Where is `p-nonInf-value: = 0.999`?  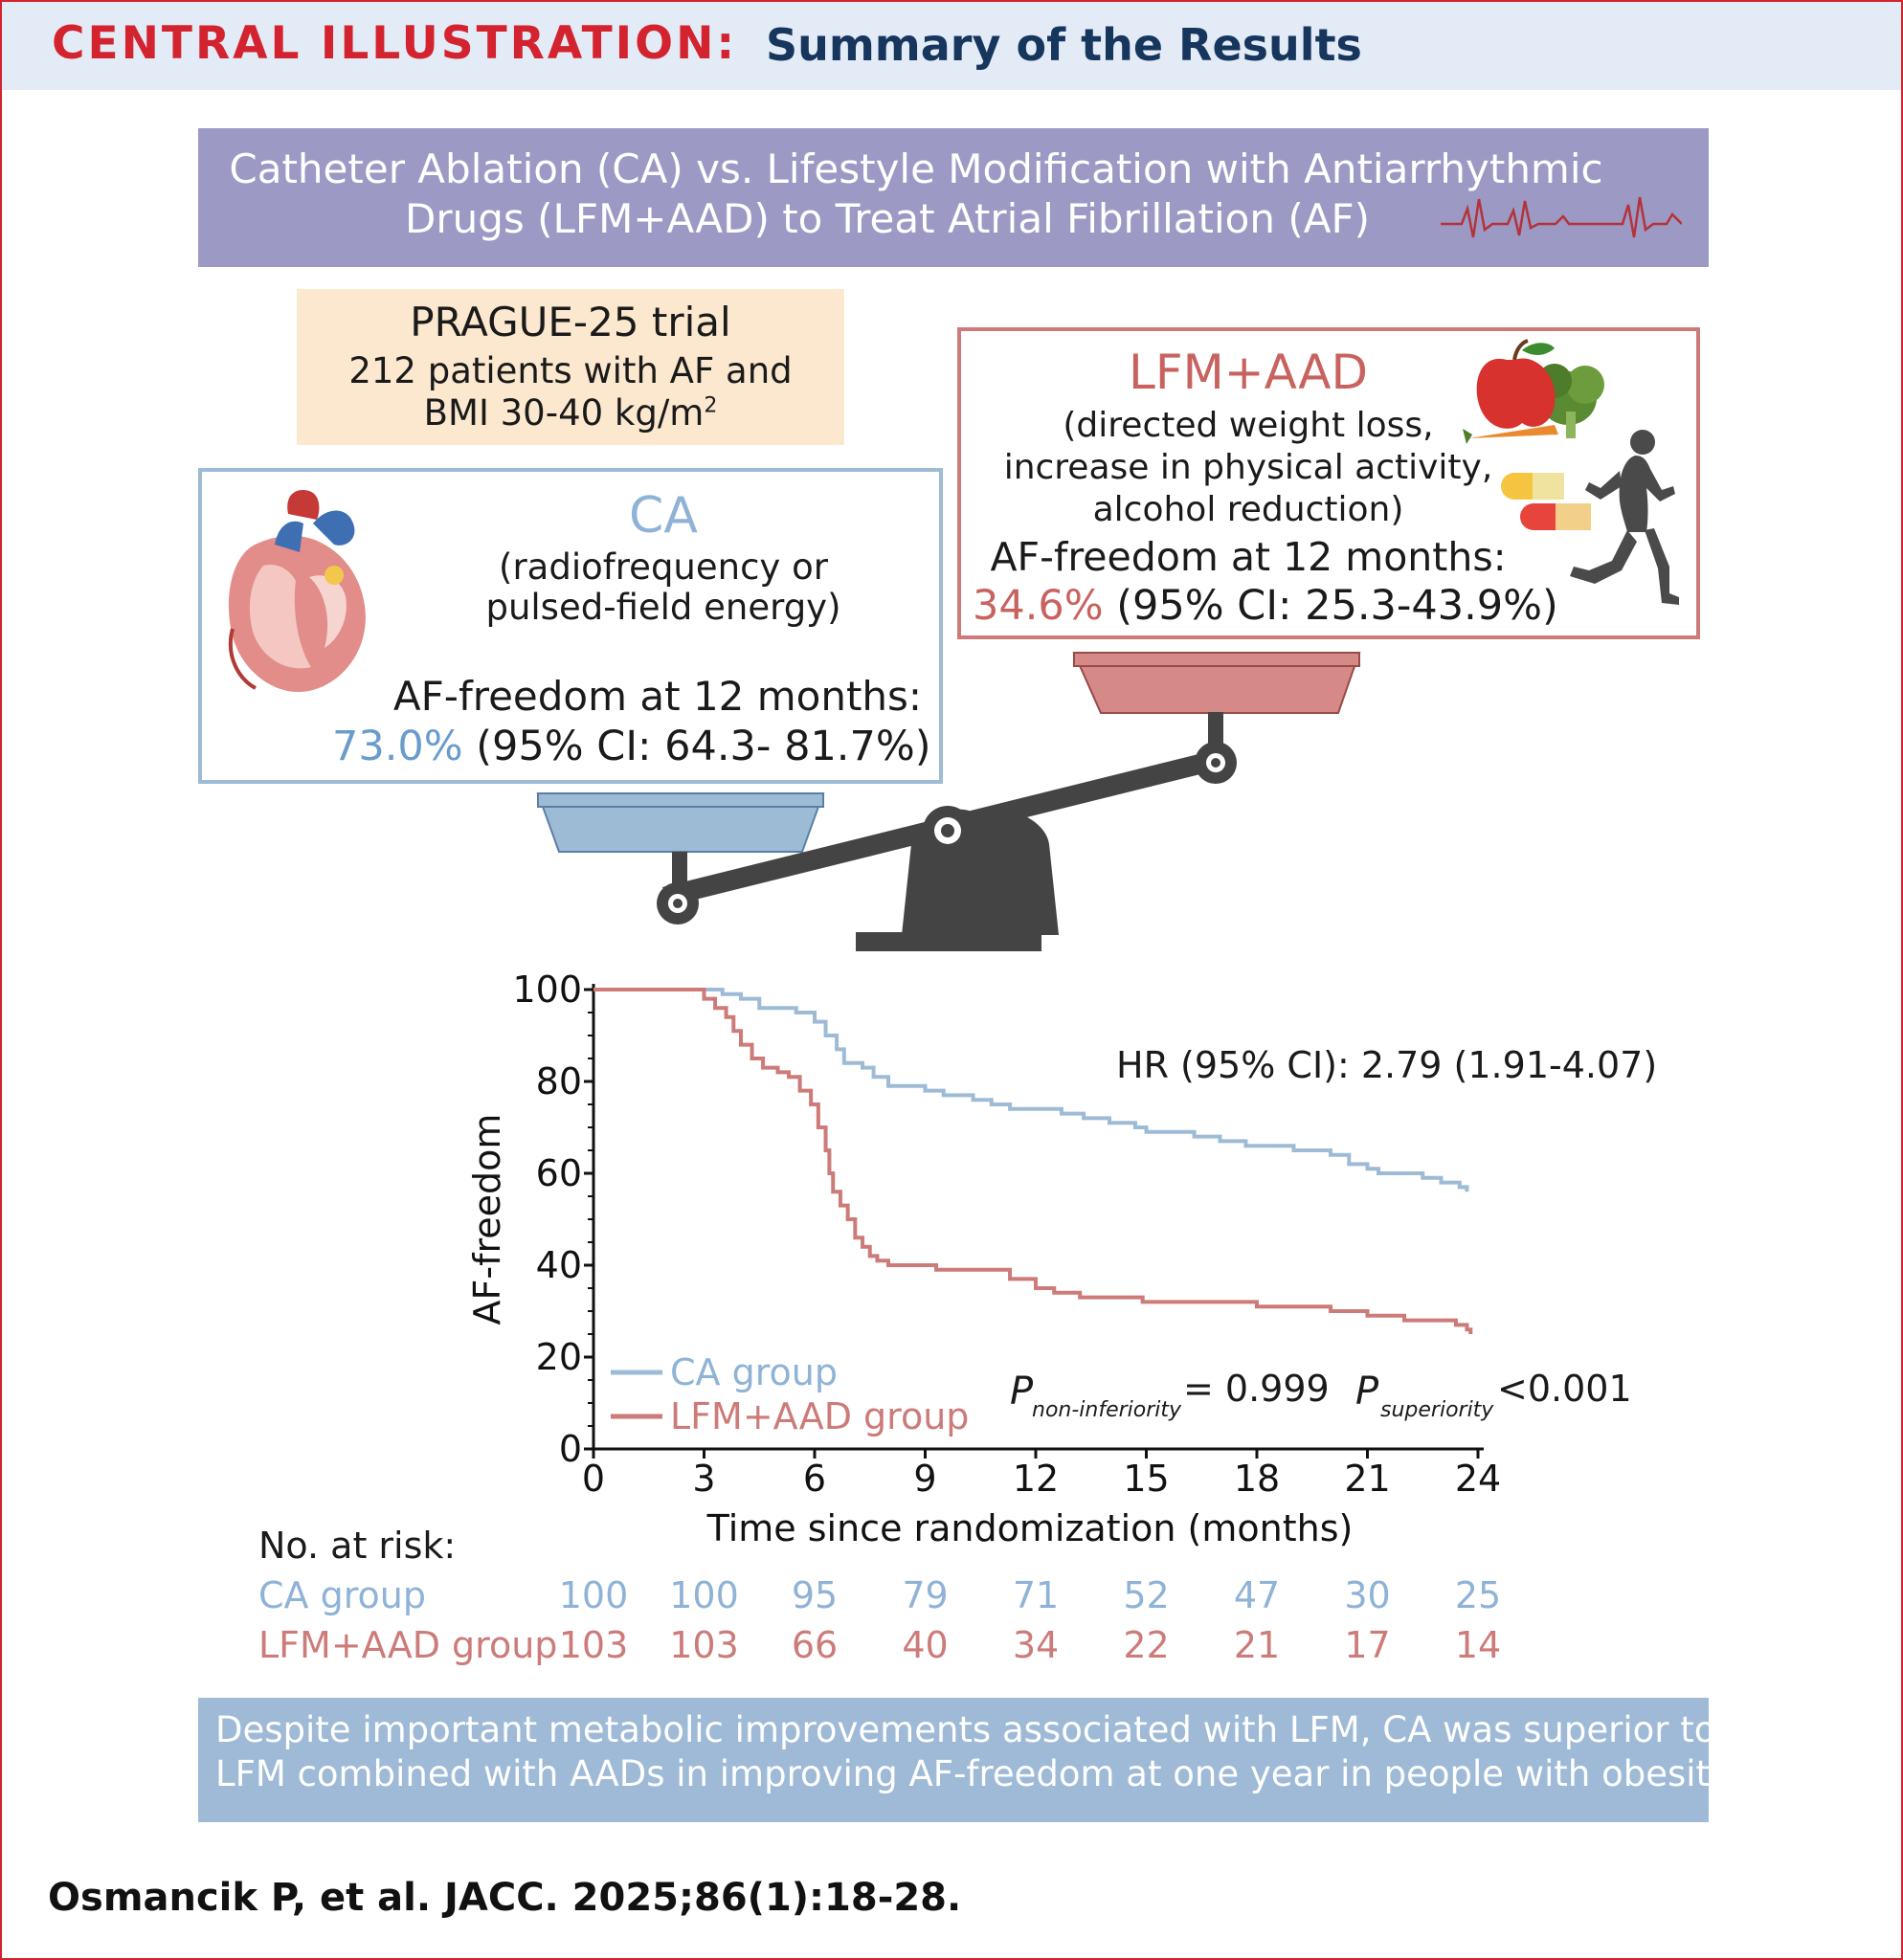
p-nonInf-value: = 0.999 is located at coordinates (1256, 1389).